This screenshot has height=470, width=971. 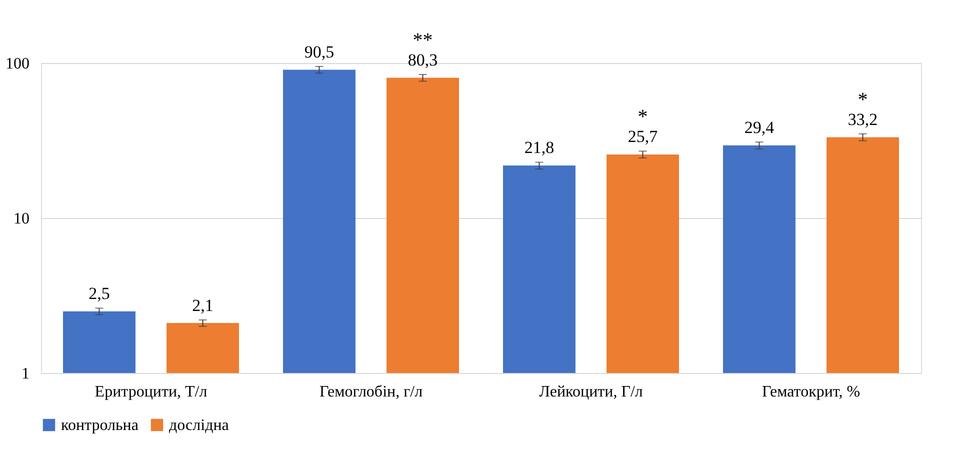 What do you see at coordinates (539, 148) in the screenshot?
I see `data-label: 21,8` at bounding box center [539, 148].